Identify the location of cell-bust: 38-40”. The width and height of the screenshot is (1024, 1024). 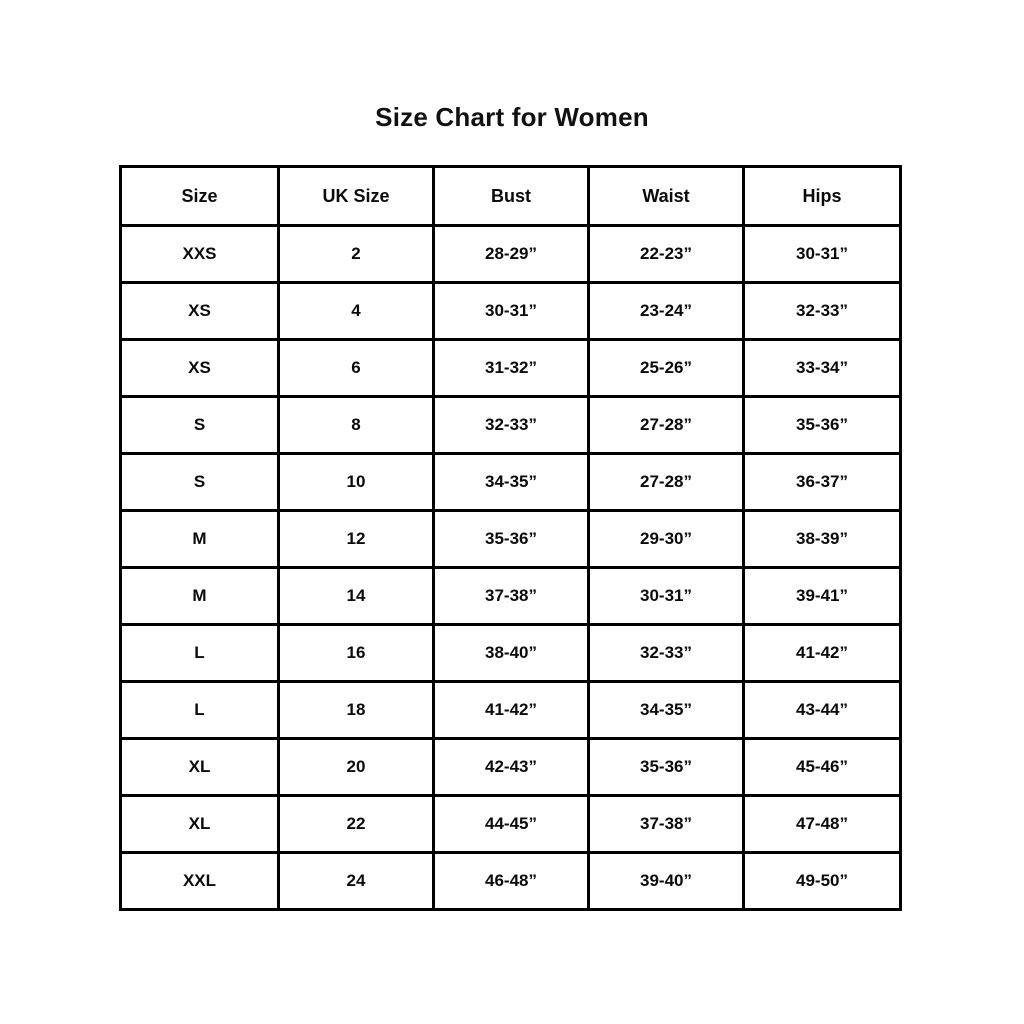
(511, 653).